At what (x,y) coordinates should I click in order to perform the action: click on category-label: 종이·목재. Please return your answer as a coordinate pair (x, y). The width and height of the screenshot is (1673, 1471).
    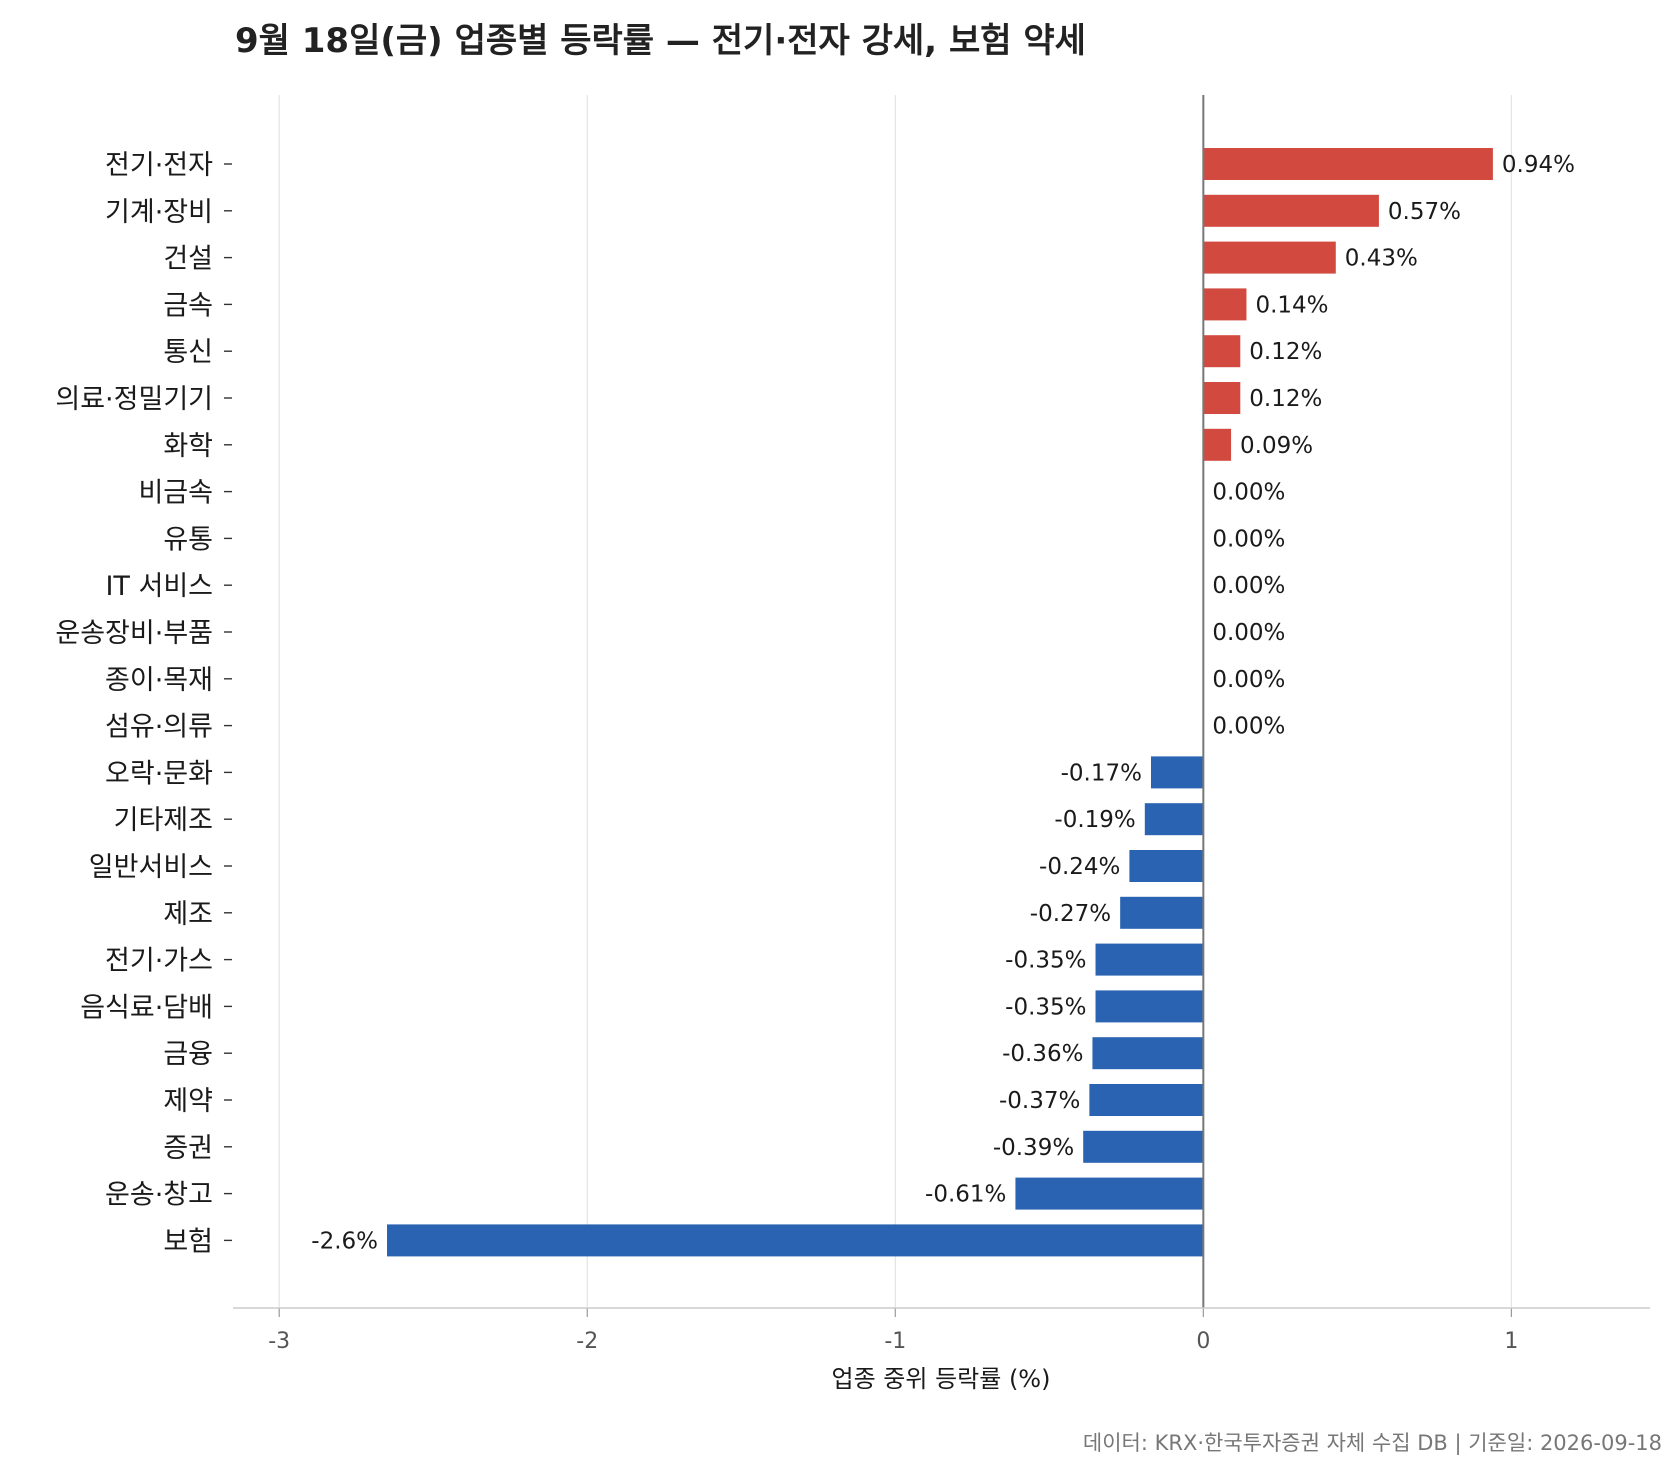
    Looking at the image, I should click on (159, 680).